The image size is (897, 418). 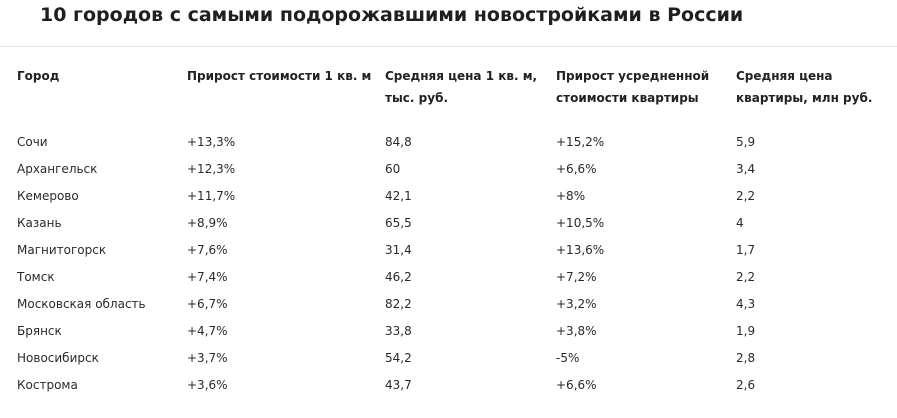 What do you see at coordinates (39, 223) in the screenshot?
I see `cell-city: Казань` at bounding box center [39, 223].